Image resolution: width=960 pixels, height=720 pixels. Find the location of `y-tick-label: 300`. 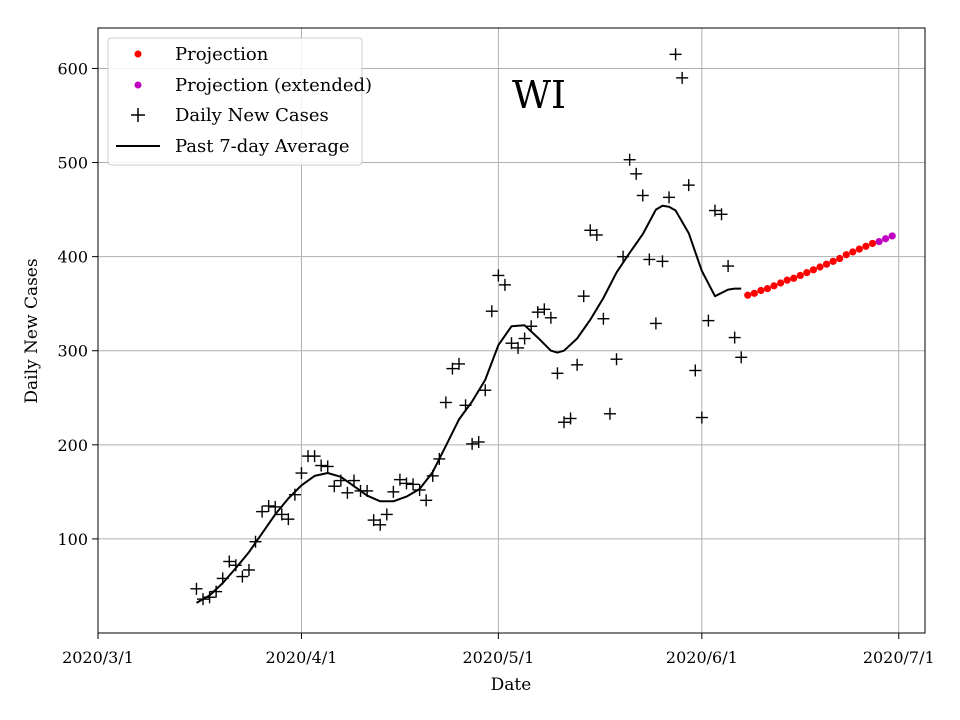

y-tick-label: 300 is located at coordinates (72, 351).